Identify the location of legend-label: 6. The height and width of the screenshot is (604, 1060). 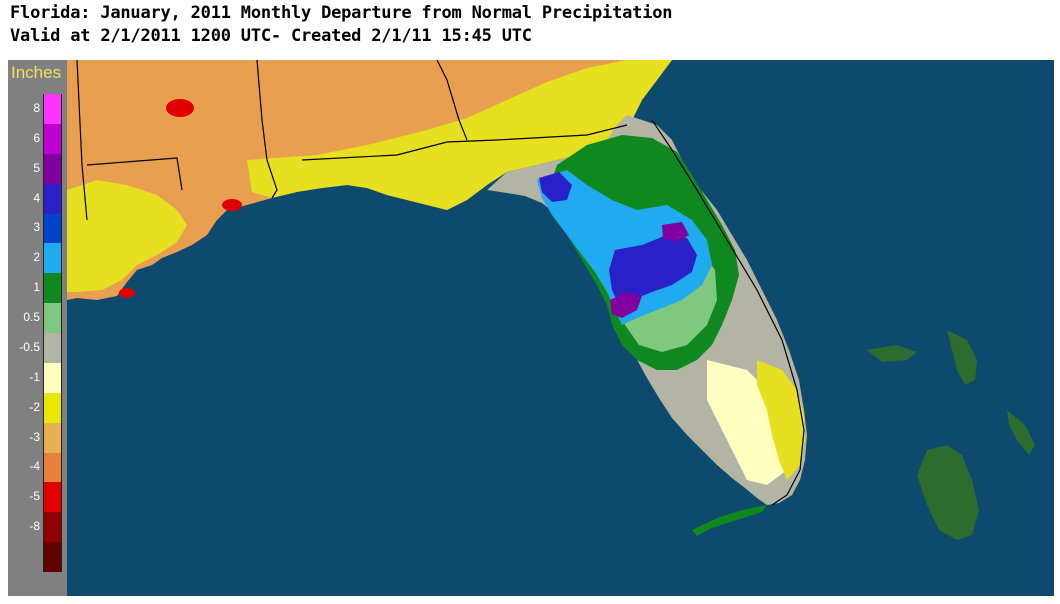
(36, 137).